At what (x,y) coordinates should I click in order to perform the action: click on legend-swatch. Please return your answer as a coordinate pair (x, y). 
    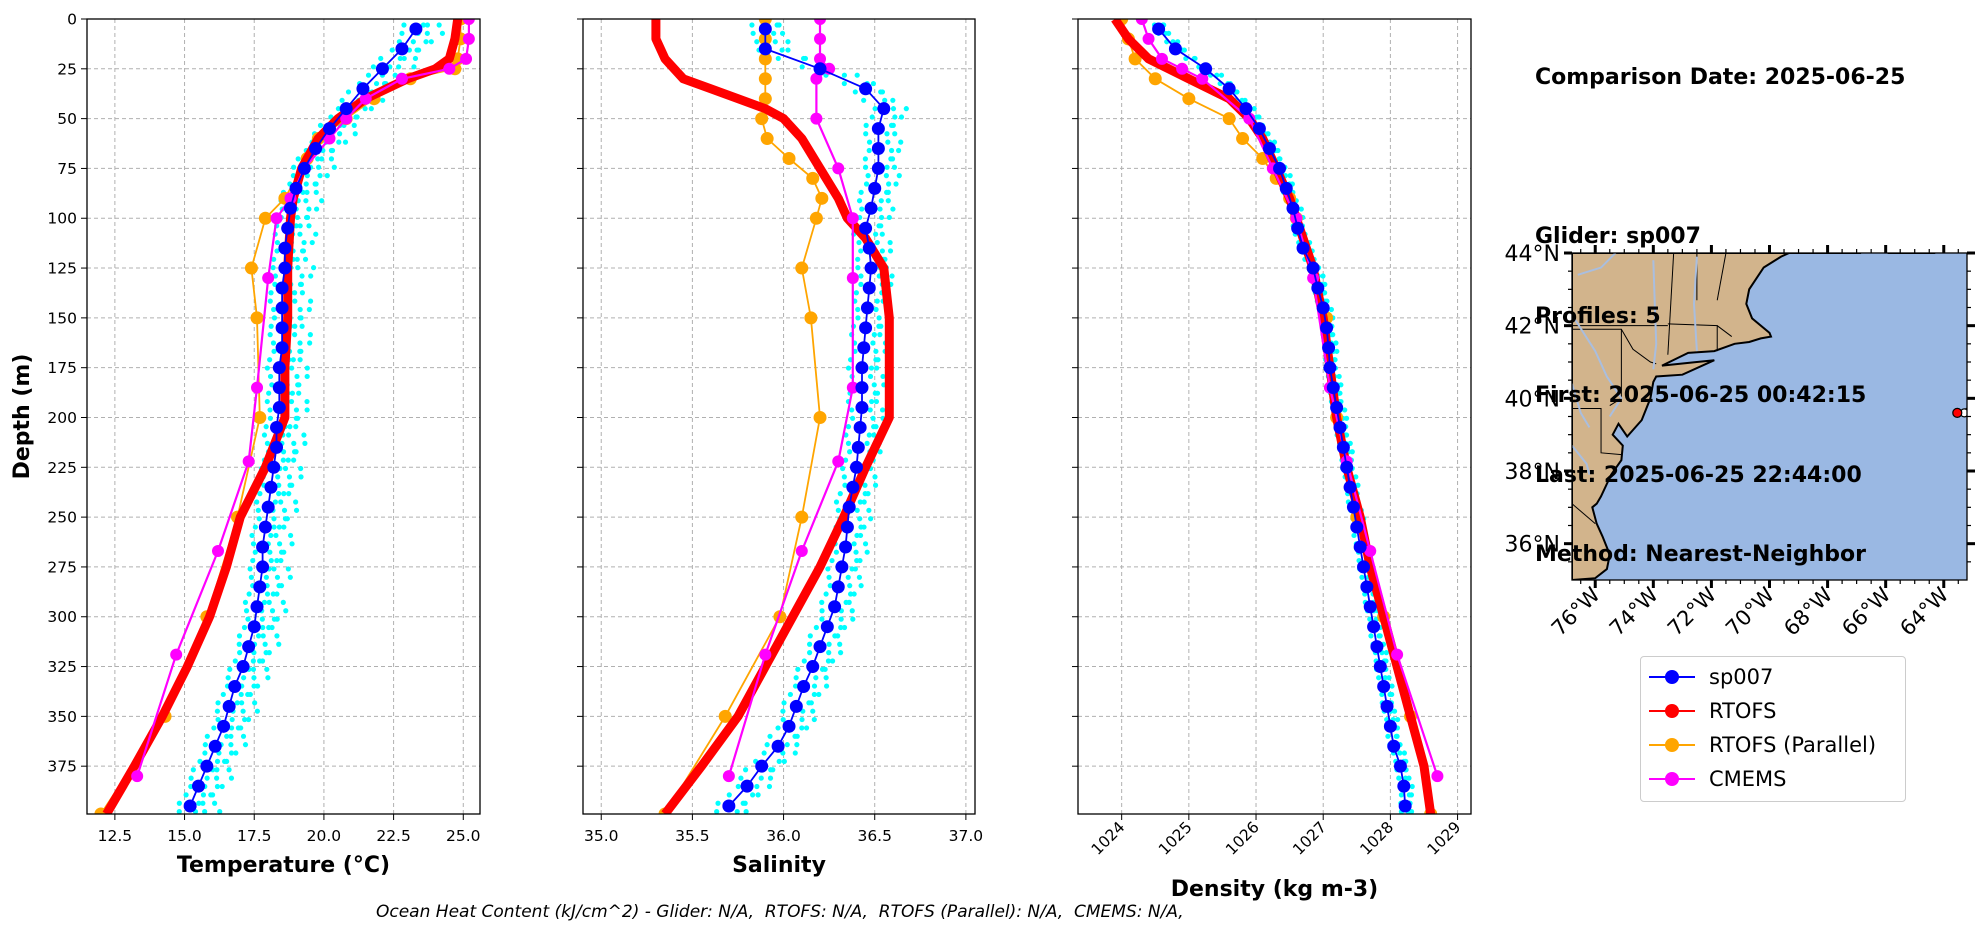
    Looking at the image, I should click on (1672, 711).